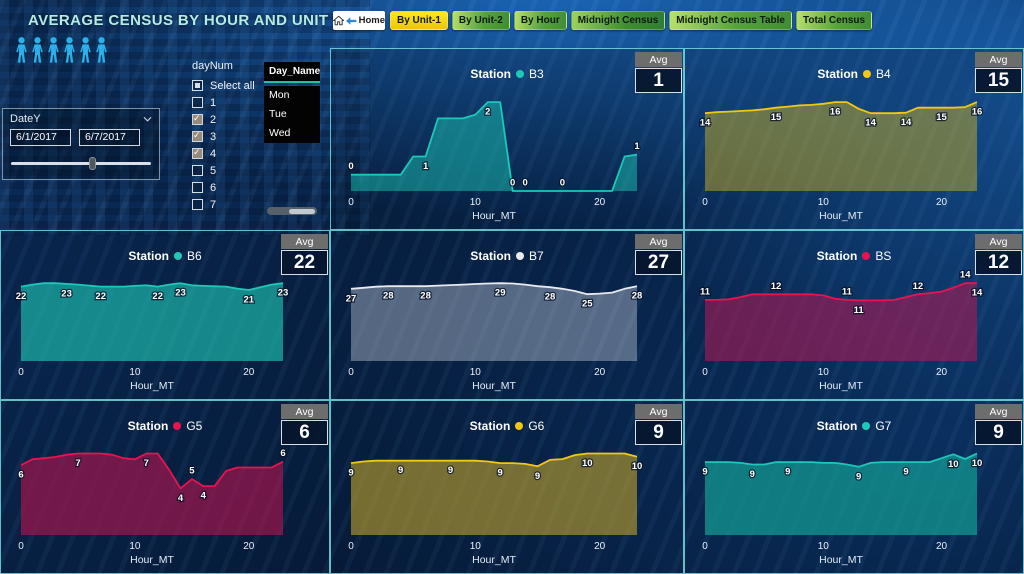 The height and width of the screenshot is (574, 1024). I want to click on svg-text: 11, so click(847, 291).